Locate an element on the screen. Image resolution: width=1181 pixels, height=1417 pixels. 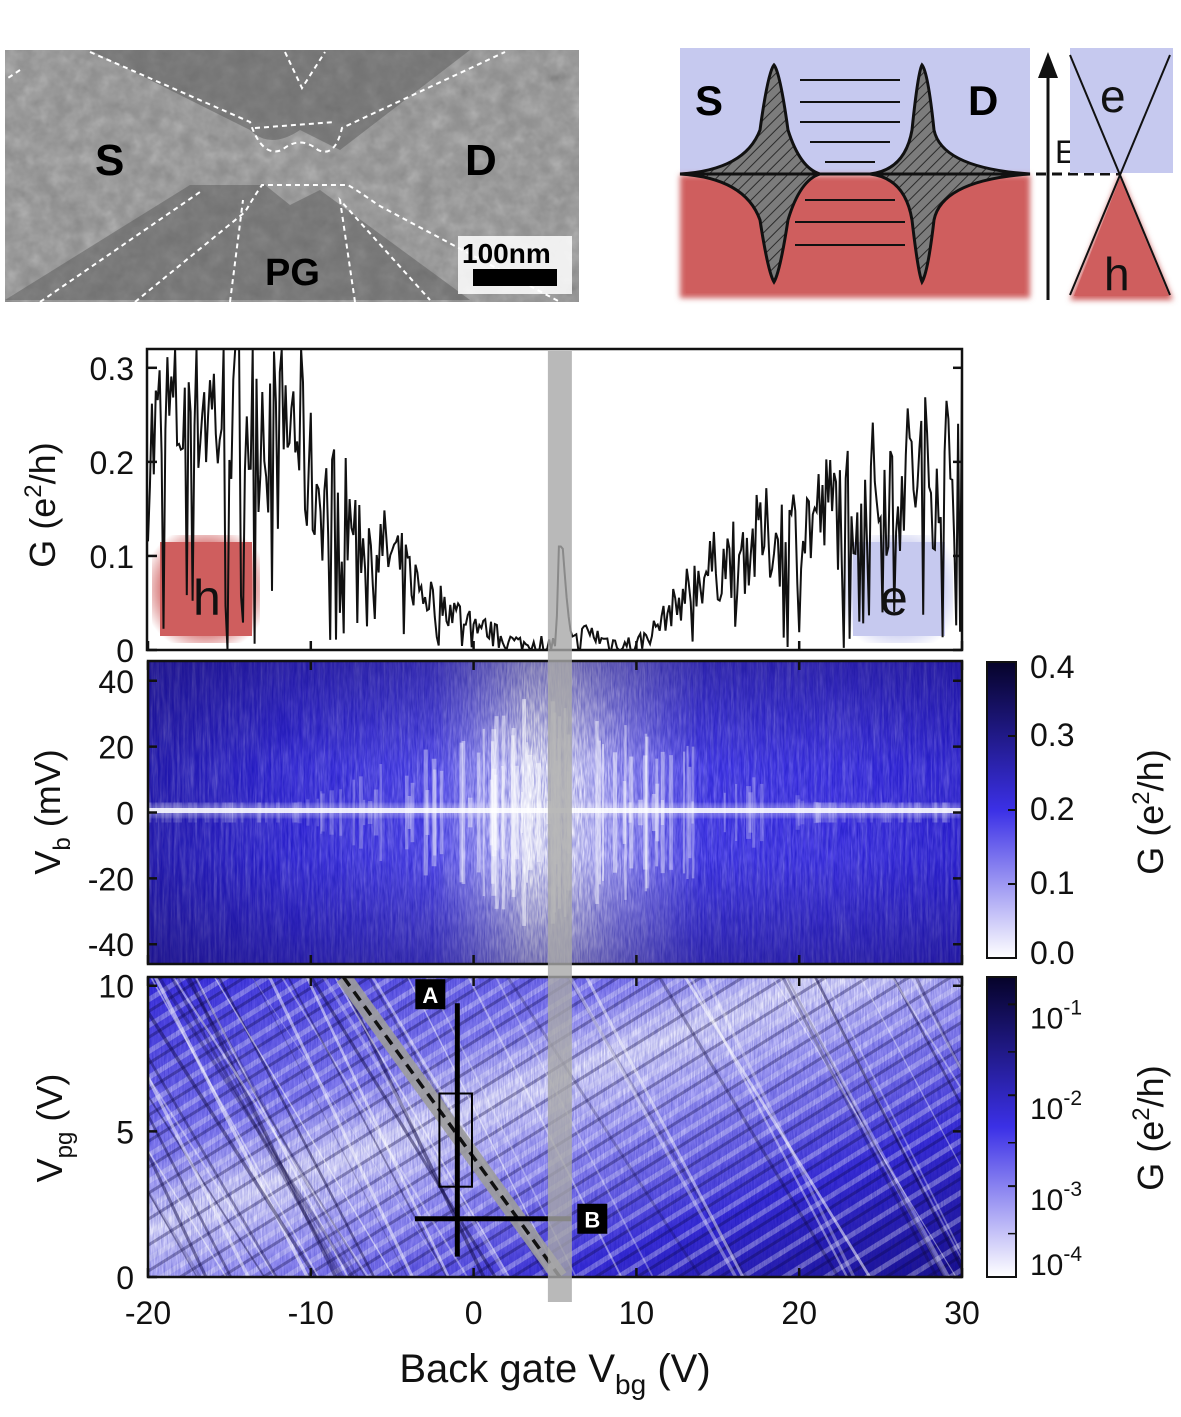
bias-map-x-ticks is located at coordinates (555, 812).